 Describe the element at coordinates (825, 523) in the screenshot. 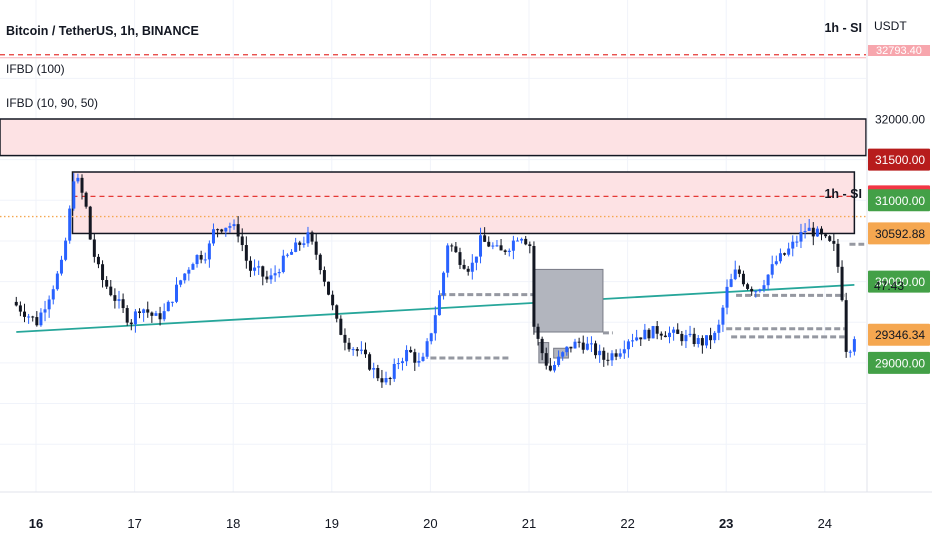

I see `date-tick-24: 24` at that location.